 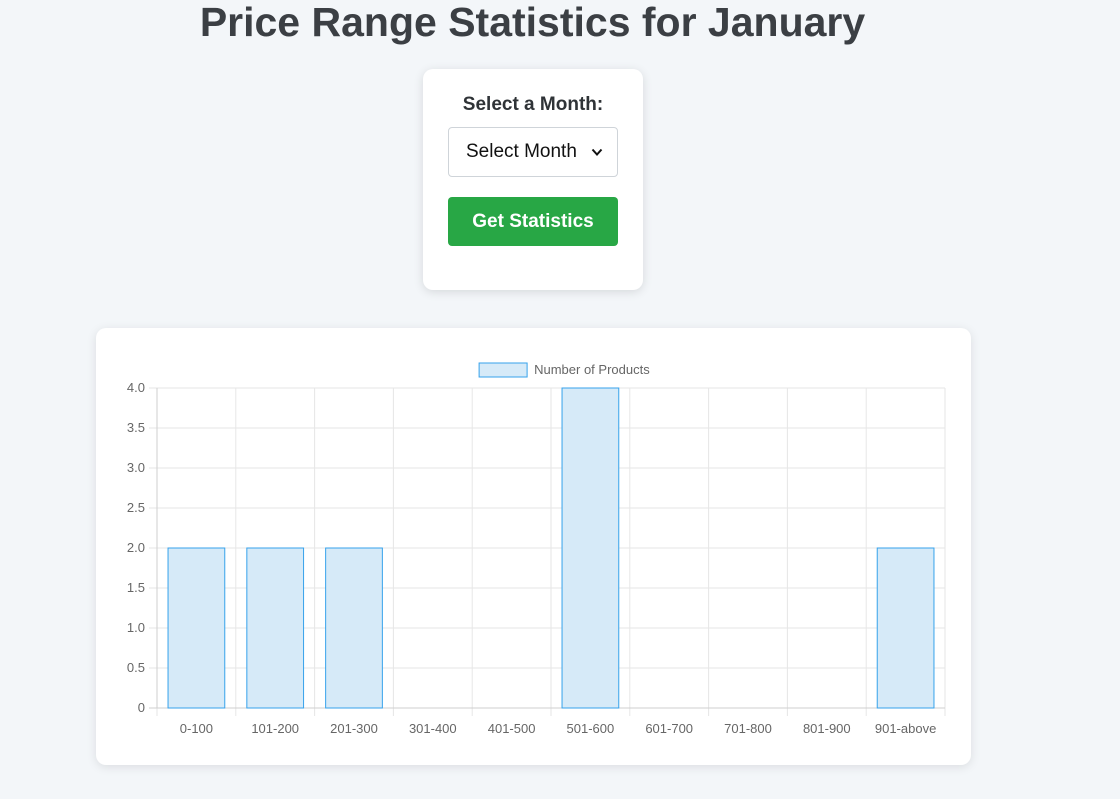 What do you see at coordinates (275, 728) in the screenshot?
I see `x-tick-label: 101-200` at bounding box center [275, 728].